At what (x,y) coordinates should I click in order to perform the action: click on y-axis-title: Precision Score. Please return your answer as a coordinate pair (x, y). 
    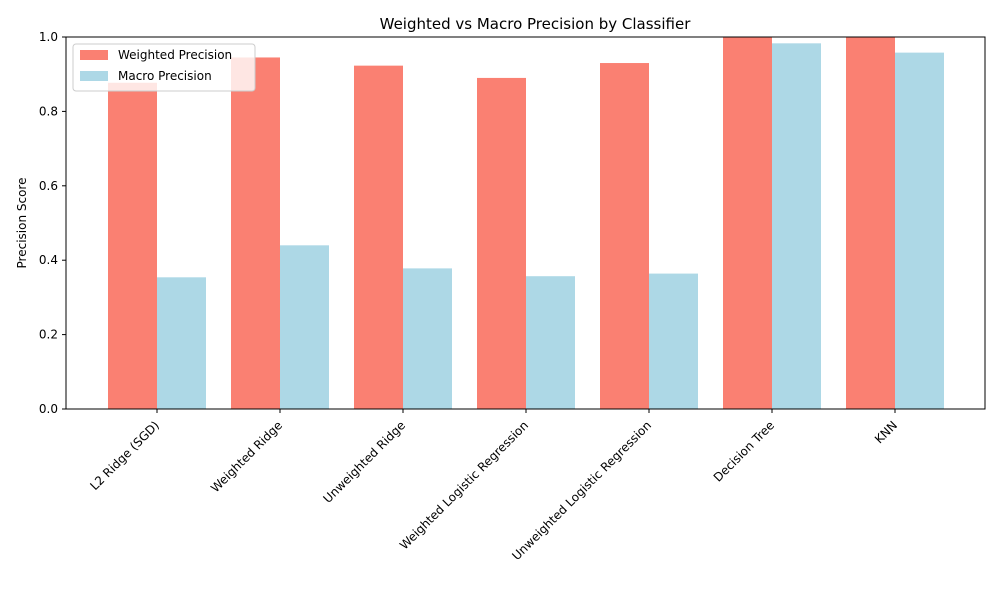
    Looking at the image, I should click on (22, 223).